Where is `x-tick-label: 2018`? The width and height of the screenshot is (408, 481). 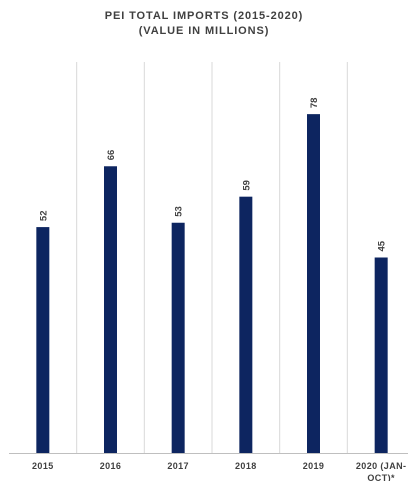
x-tick-label: 2018 is located at coordinates (246, 466).